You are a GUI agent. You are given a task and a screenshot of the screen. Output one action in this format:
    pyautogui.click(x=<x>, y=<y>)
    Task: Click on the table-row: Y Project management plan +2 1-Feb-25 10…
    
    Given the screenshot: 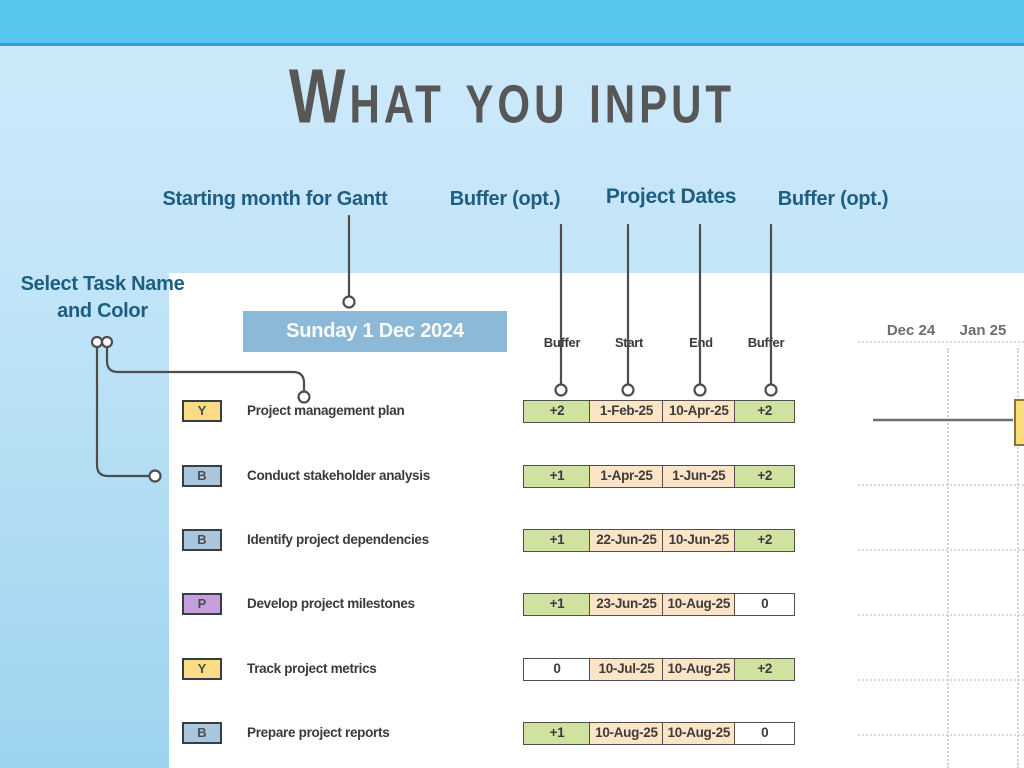 What is the action you would take?
    pyautogui.click(x=512, y=412)
    